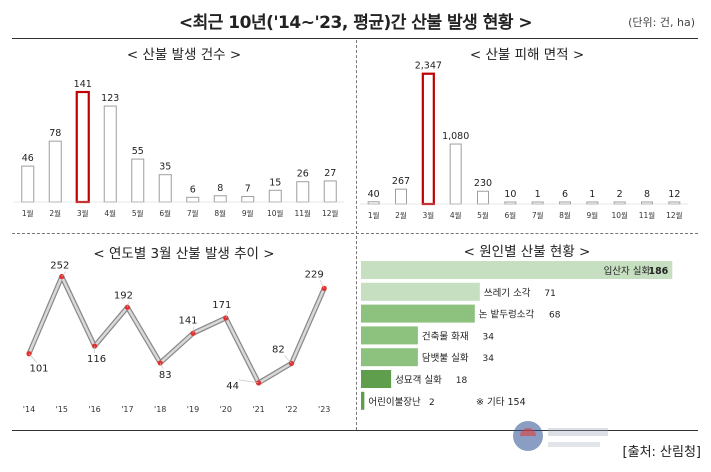 Image resolution: width=711 pixels, height=472 pixels. I want to click on tick-label: '17, so click(127, 409).